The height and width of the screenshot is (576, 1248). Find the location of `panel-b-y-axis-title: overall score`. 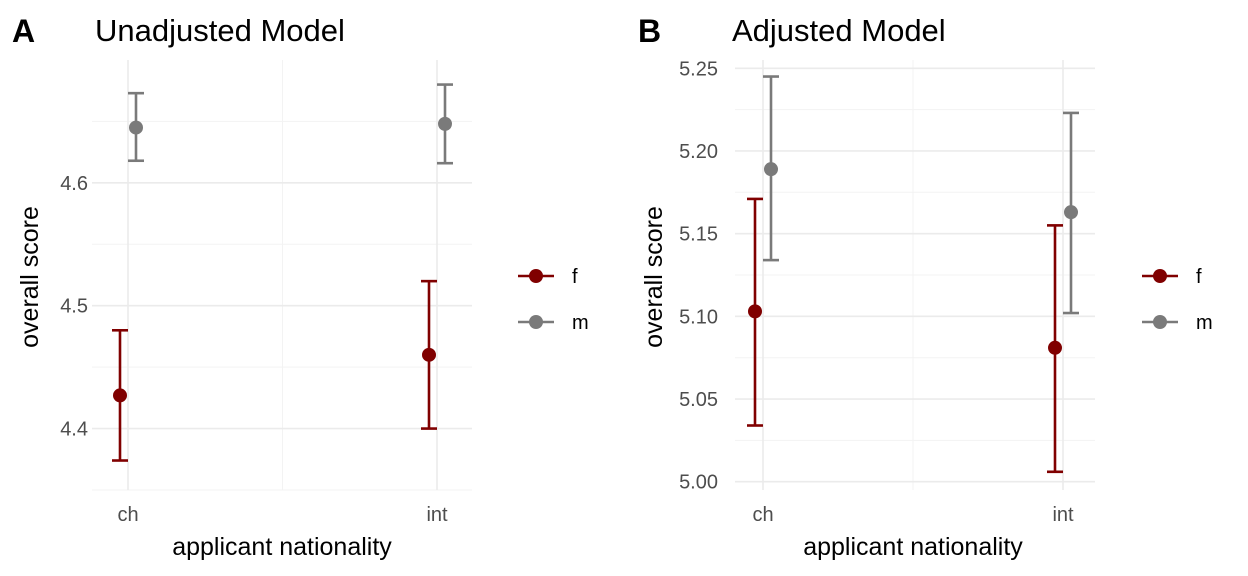

panel-b-y-axis-title: overall score is located at coordinates (654, 277).